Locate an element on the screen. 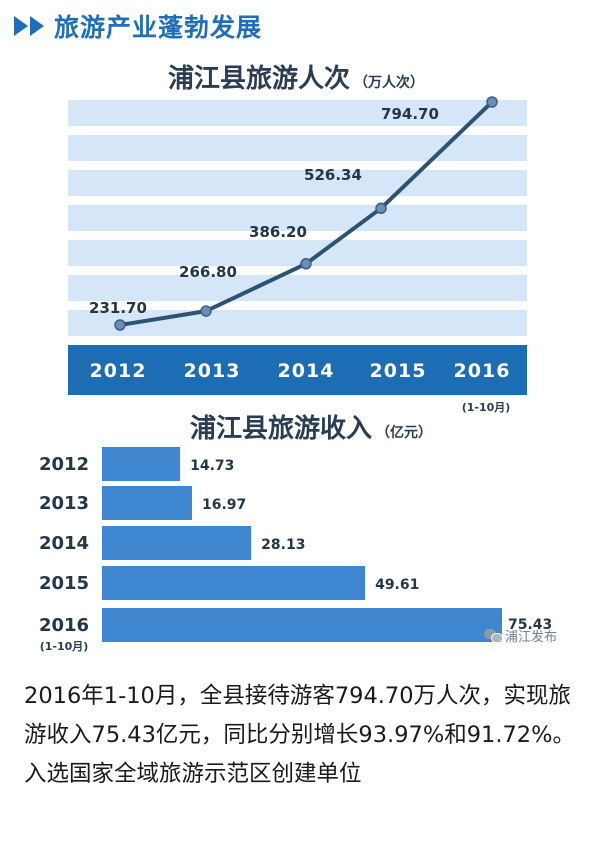 The height and width of the screenshot is (866, 600). x-tick-label: 2016 is located at coordinates (482, 371).